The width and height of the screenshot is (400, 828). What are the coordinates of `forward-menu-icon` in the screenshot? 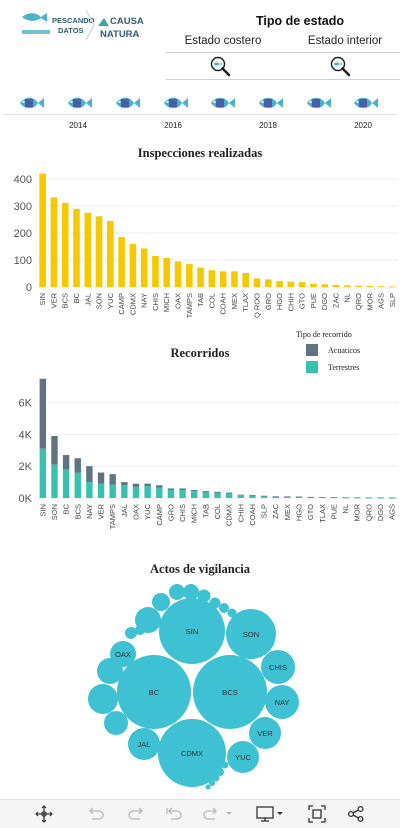 It's located at (219, 814).